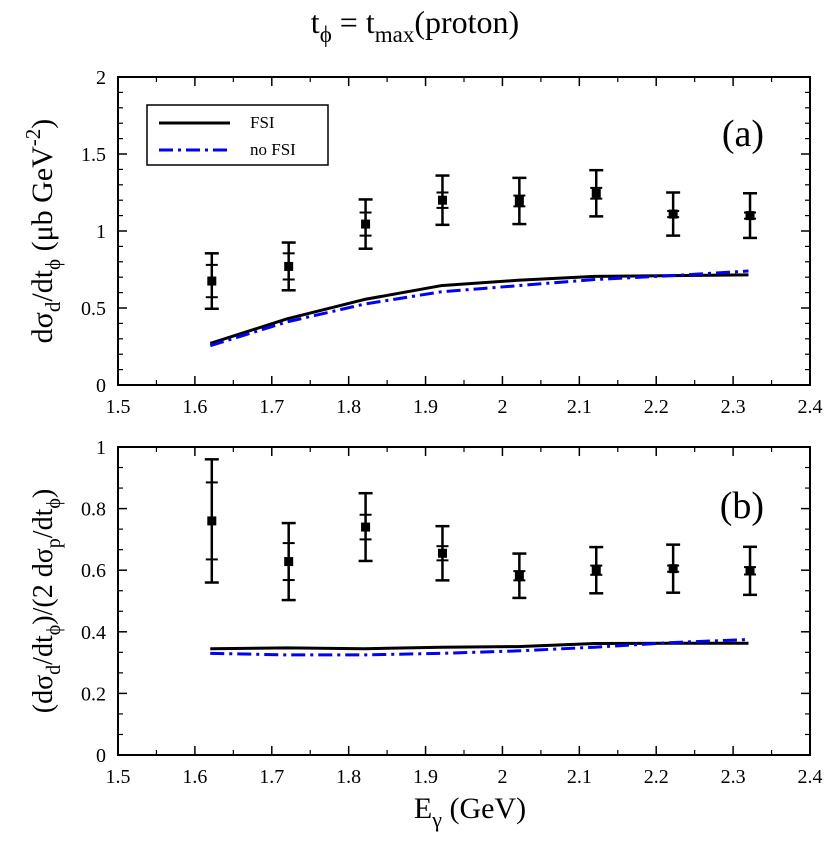 The width and height of the screenshot is (830, 845). Describe the element at coordinates (425, 777) in the screenshot. I see `x-tick-label-b: 1.9` at that location.